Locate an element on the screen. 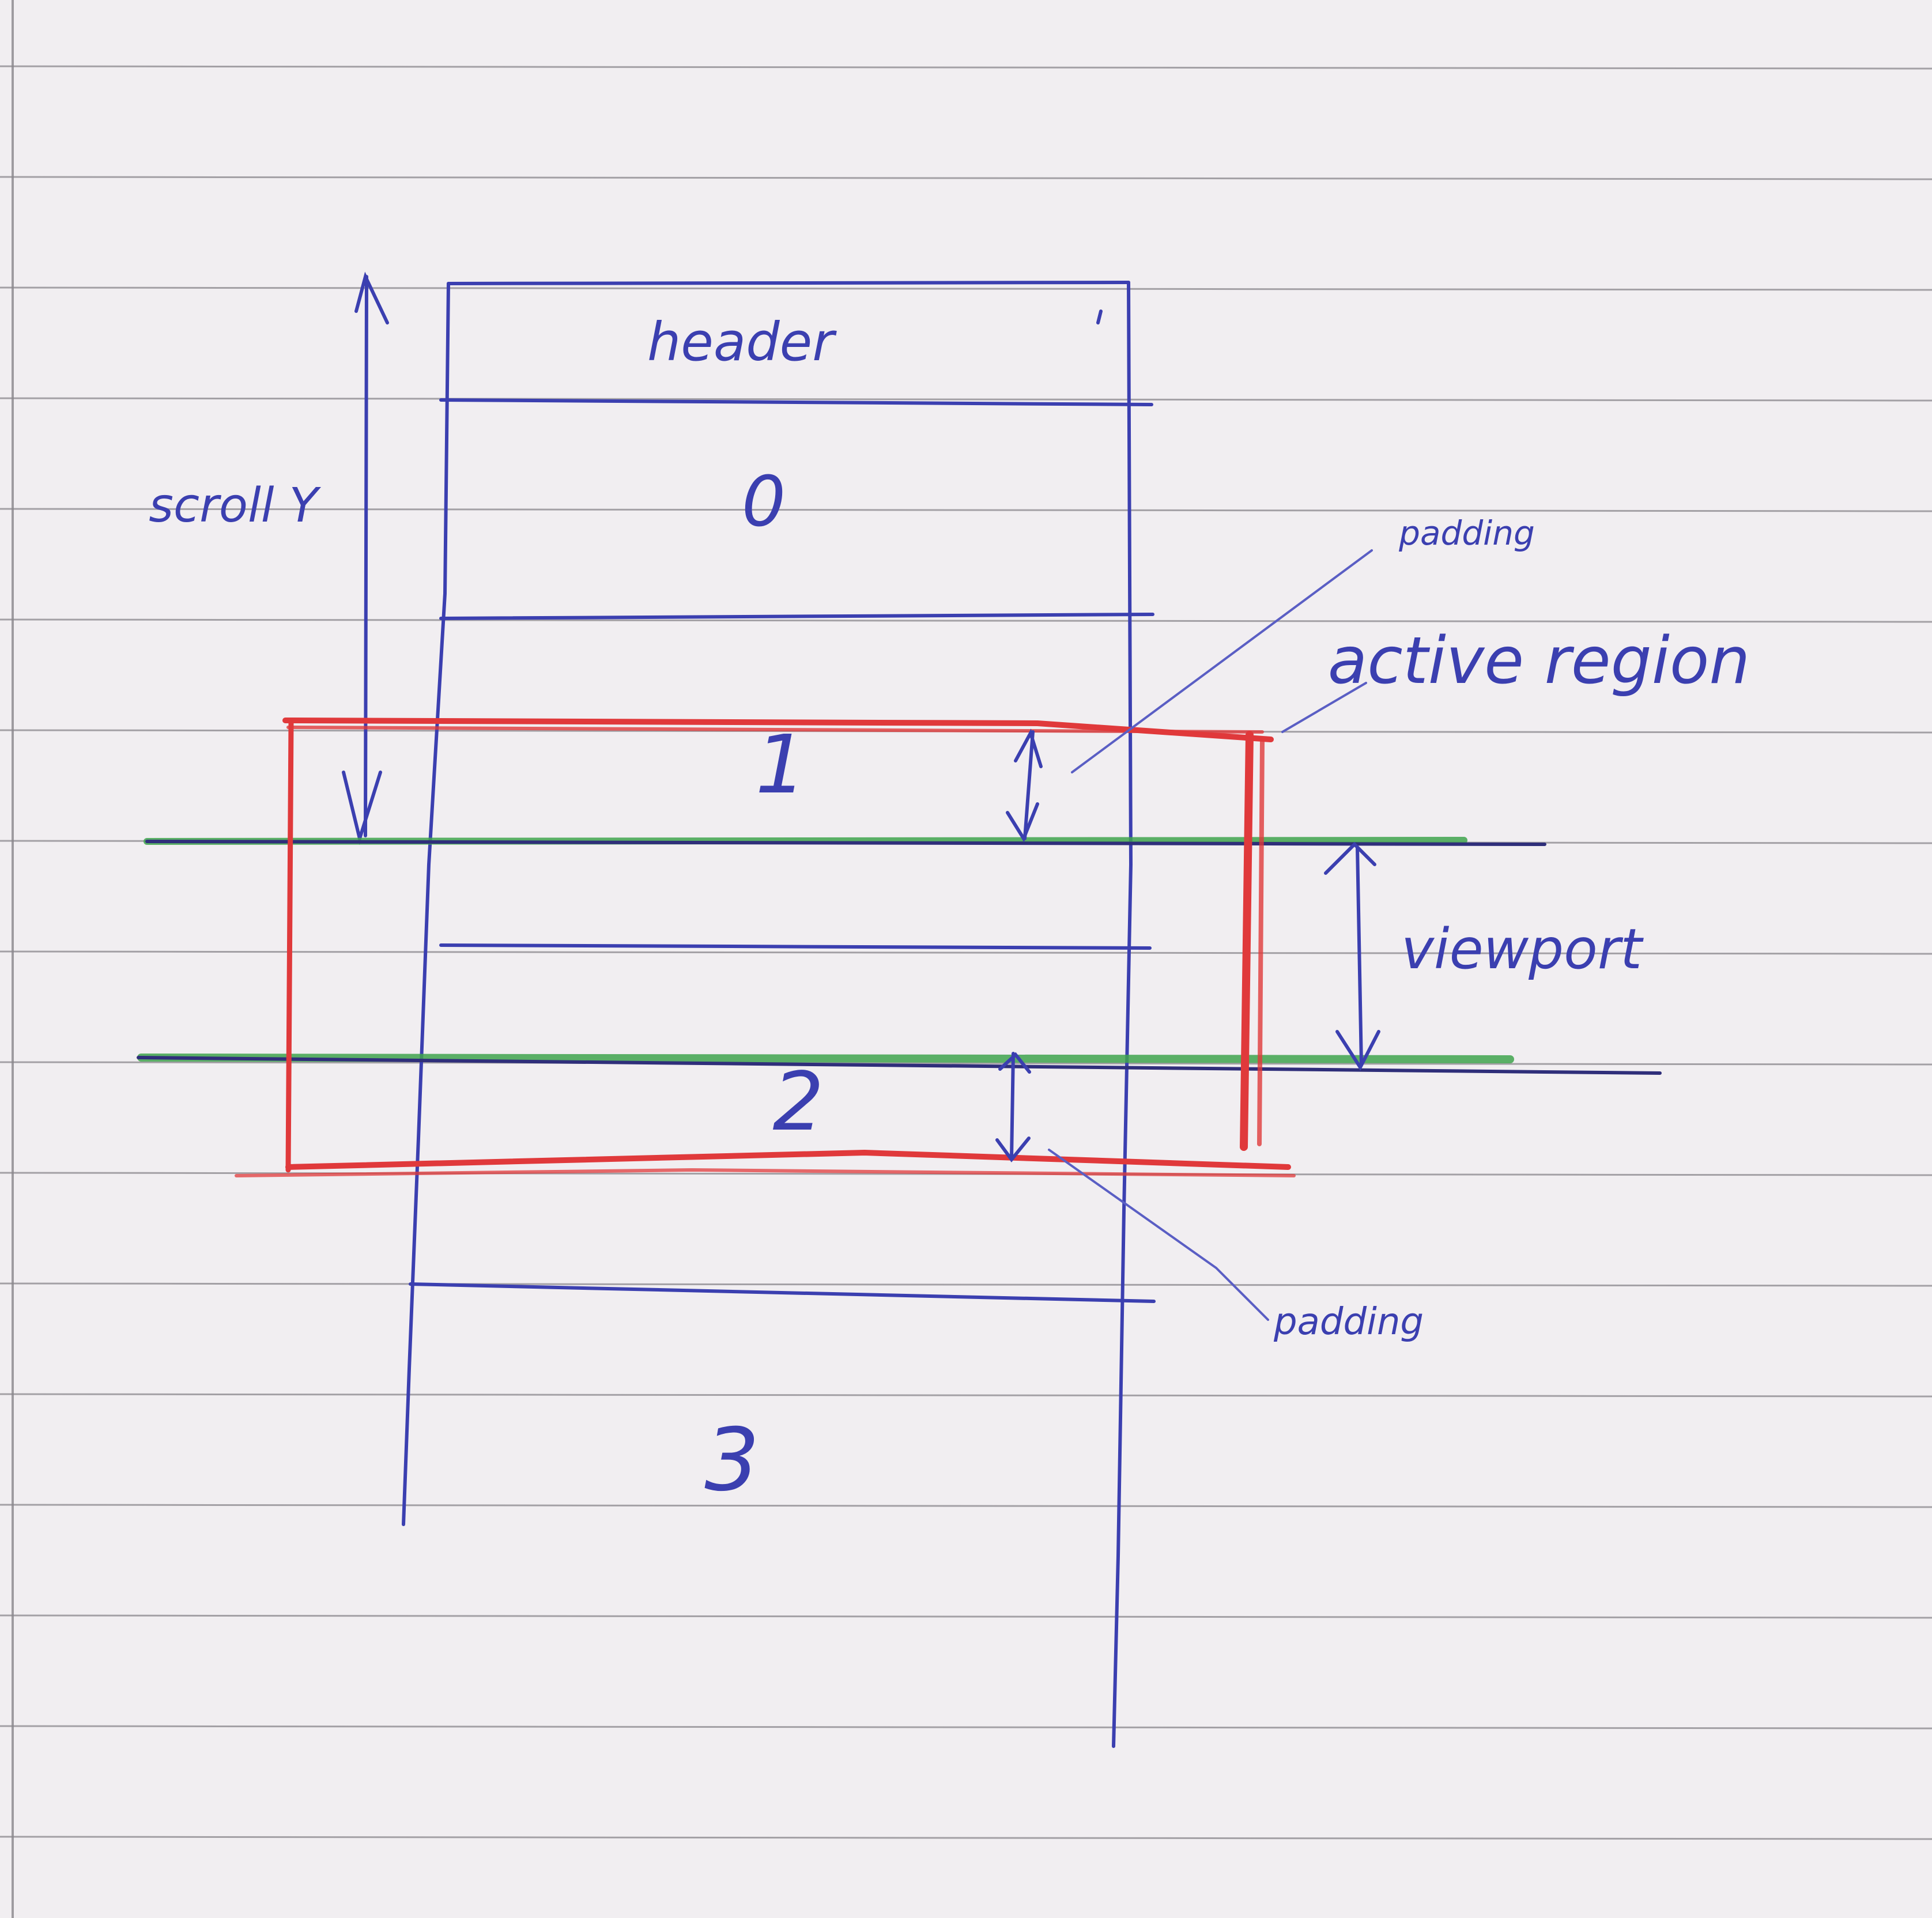  padding-arrows is located at coordinates (1019, 945).